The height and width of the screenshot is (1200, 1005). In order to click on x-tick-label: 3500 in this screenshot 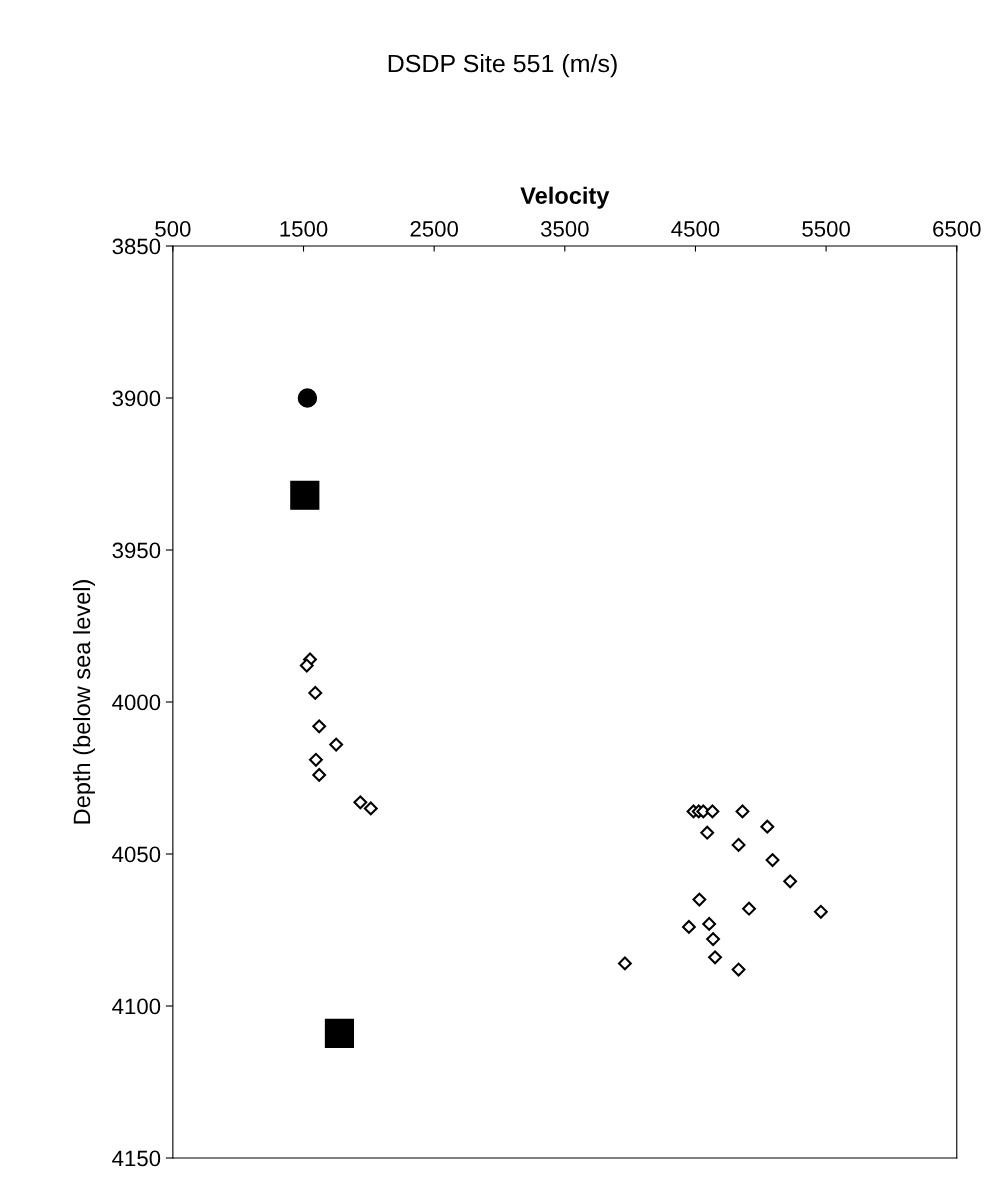, I will do `click(564, 229)`.